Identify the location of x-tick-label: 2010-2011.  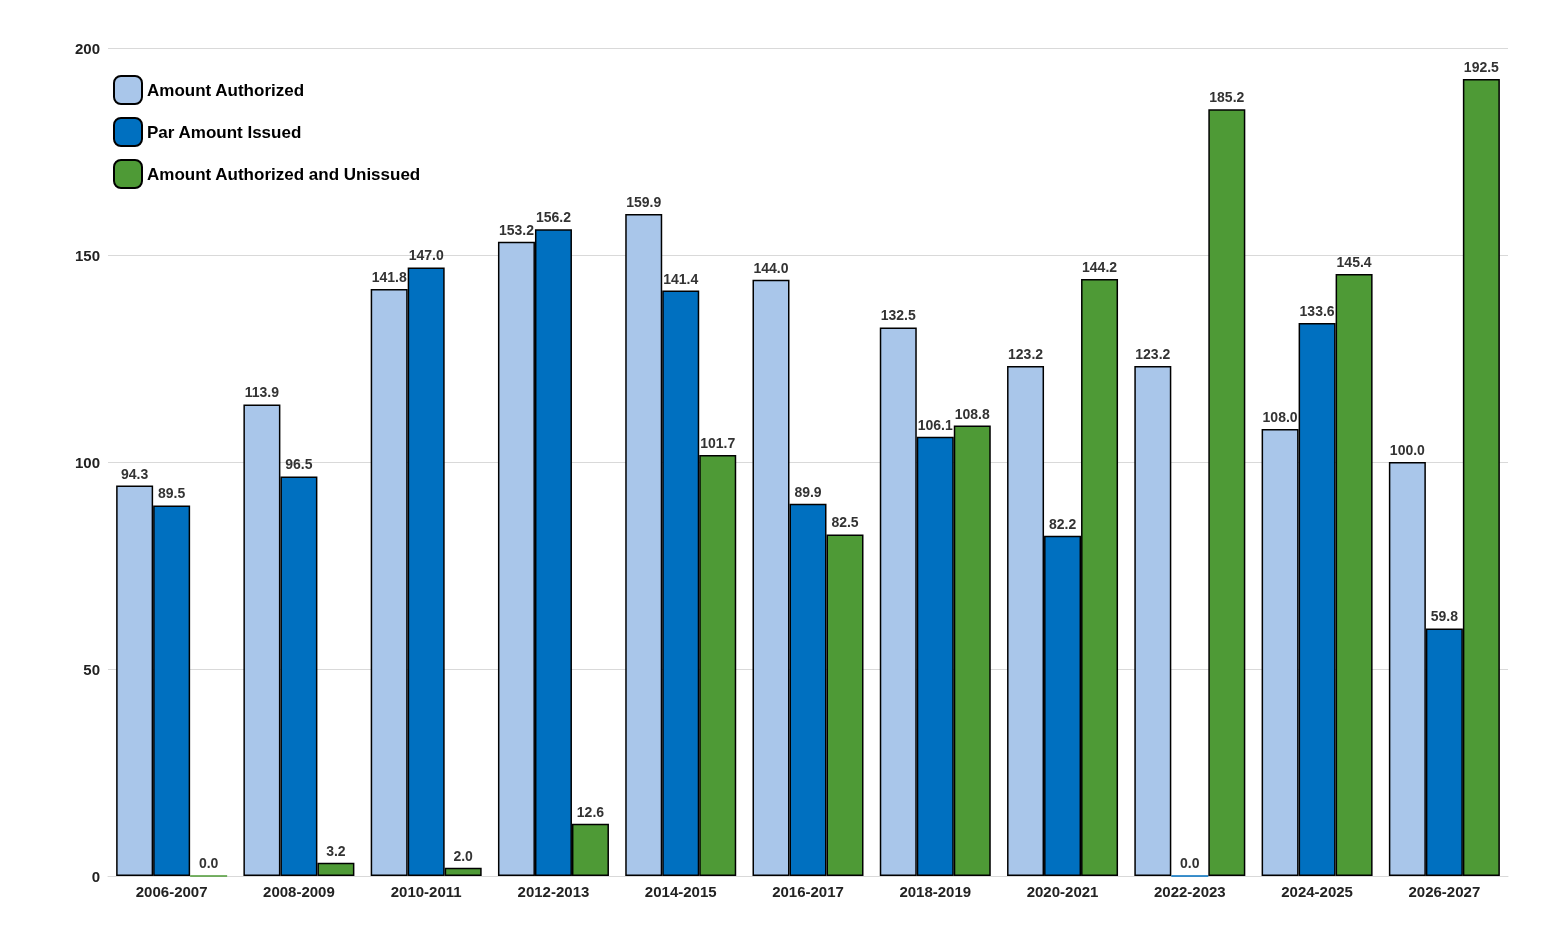
(426, 891).